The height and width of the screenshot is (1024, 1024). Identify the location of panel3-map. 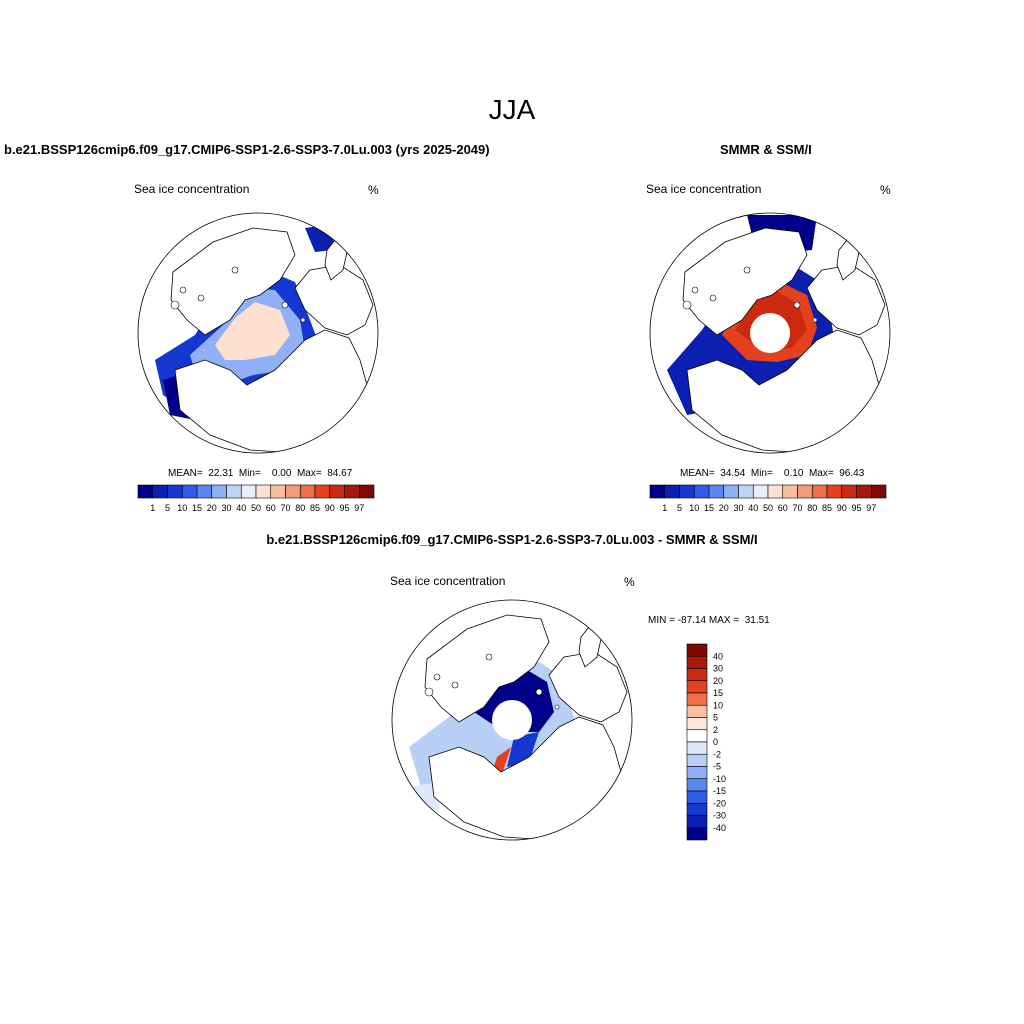
(512, 720).